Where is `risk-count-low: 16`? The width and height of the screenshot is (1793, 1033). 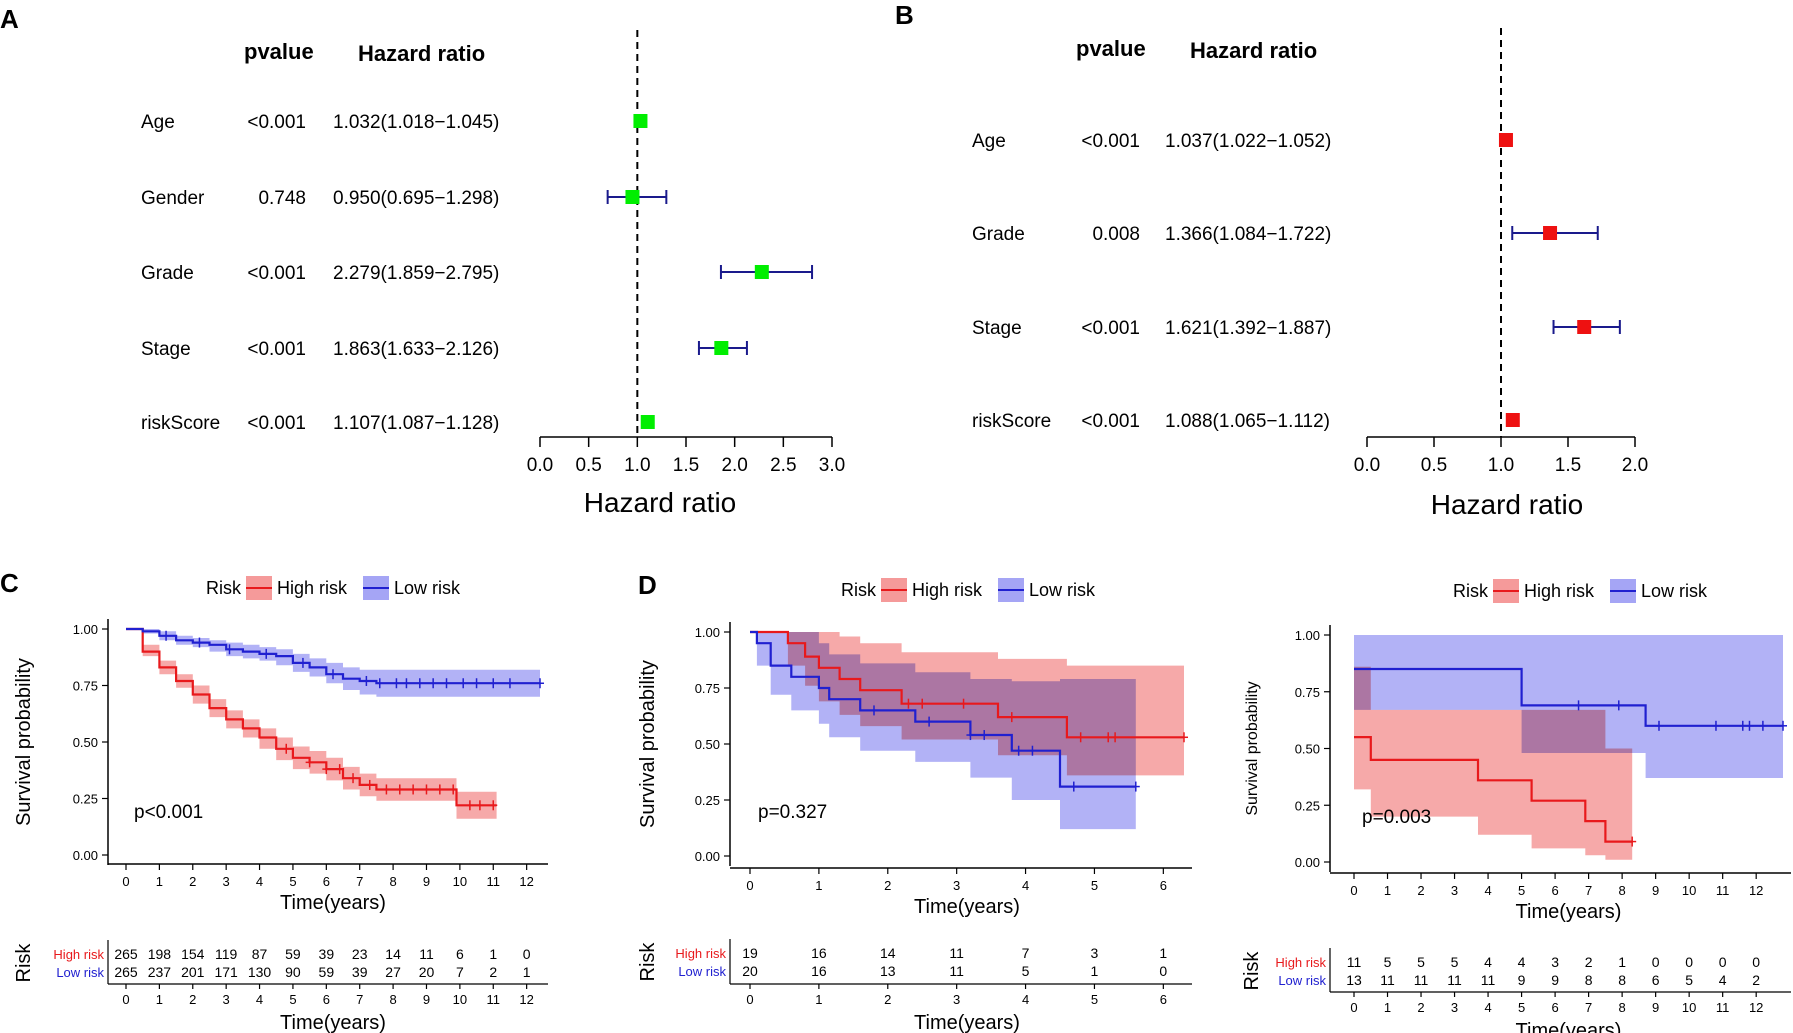 risk-count-low: 16 is located at coordinates (819, 971).